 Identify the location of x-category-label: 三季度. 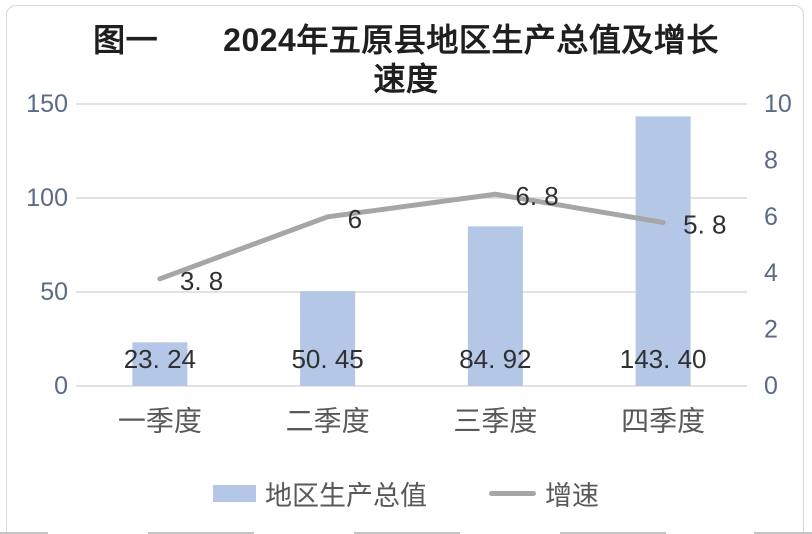
(495, 421).